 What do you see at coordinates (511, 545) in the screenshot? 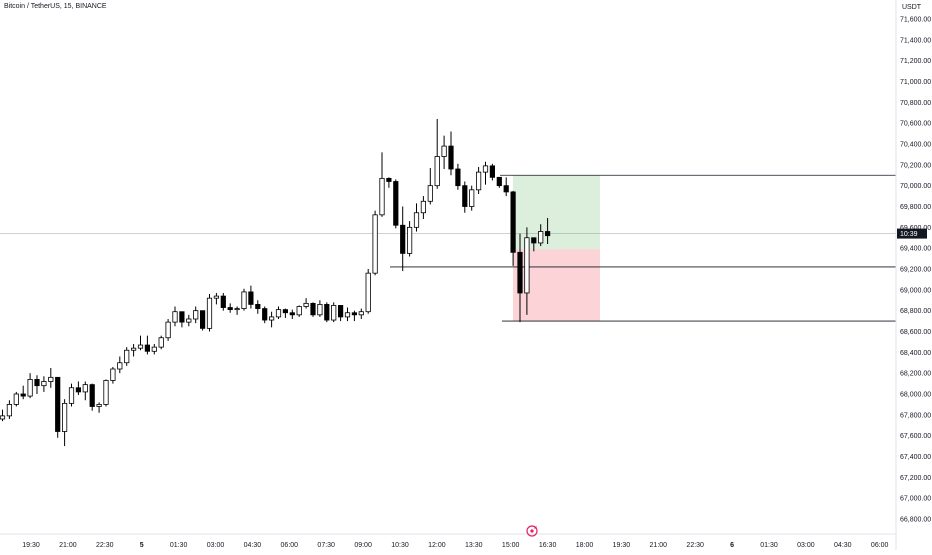
I see `time-tick-label: 15:00` at bounding box center [511, 545].